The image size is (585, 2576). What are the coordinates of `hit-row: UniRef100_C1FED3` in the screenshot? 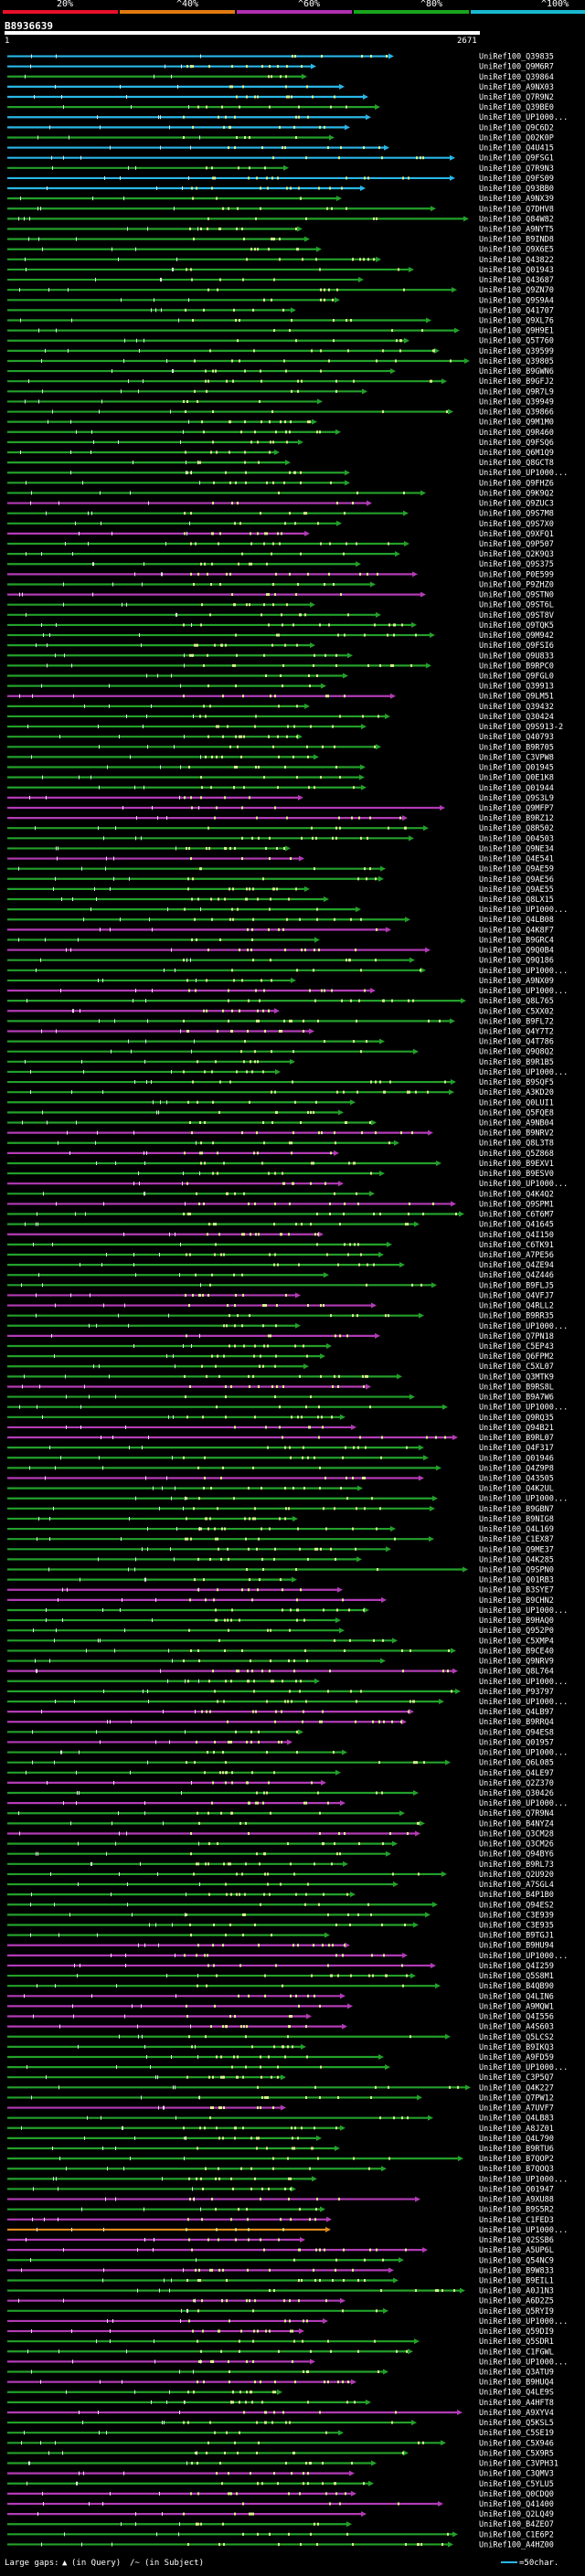 It's located at (281, 2220).